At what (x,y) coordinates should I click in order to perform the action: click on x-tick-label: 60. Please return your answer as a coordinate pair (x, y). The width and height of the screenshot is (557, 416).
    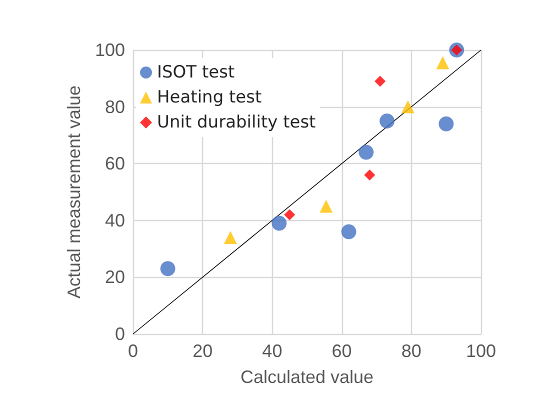
    Looking at the image, I should click on (342, 351).